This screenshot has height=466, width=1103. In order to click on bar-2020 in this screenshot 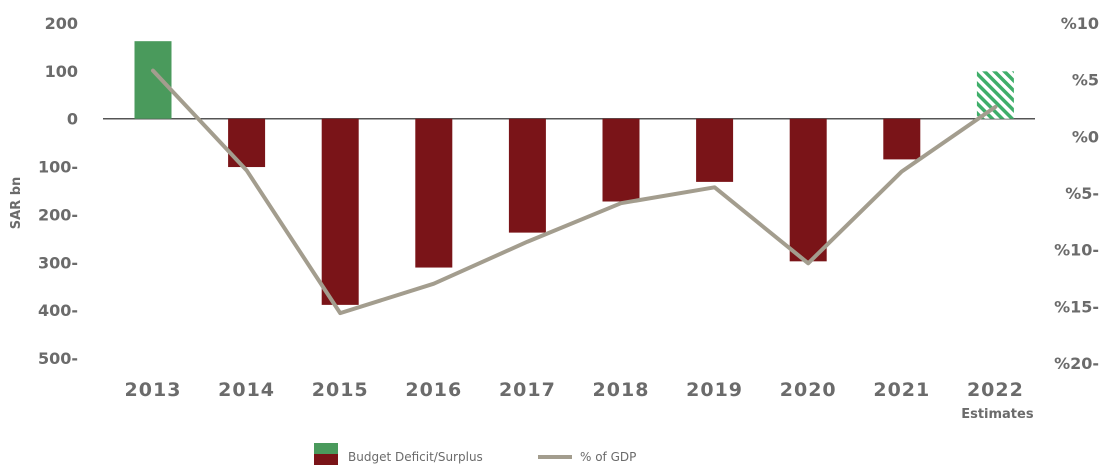, I will do `click(808, 190)`.